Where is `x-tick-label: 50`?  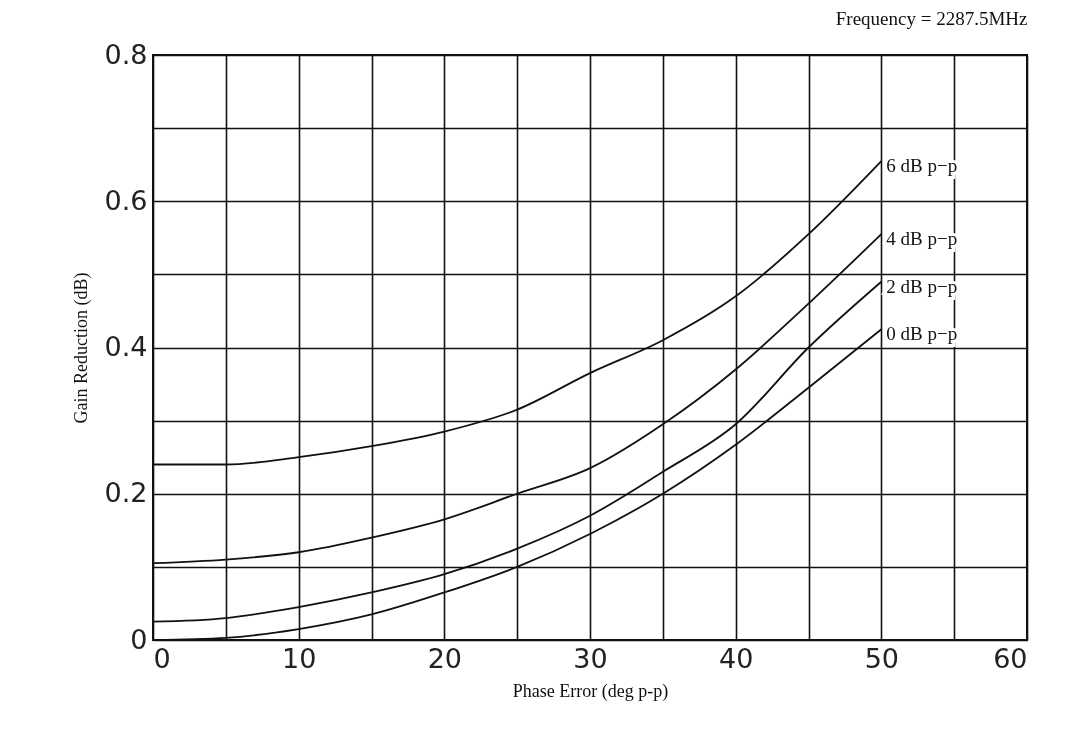
x-tick-label: 50 is located at coordinates (882, 658).